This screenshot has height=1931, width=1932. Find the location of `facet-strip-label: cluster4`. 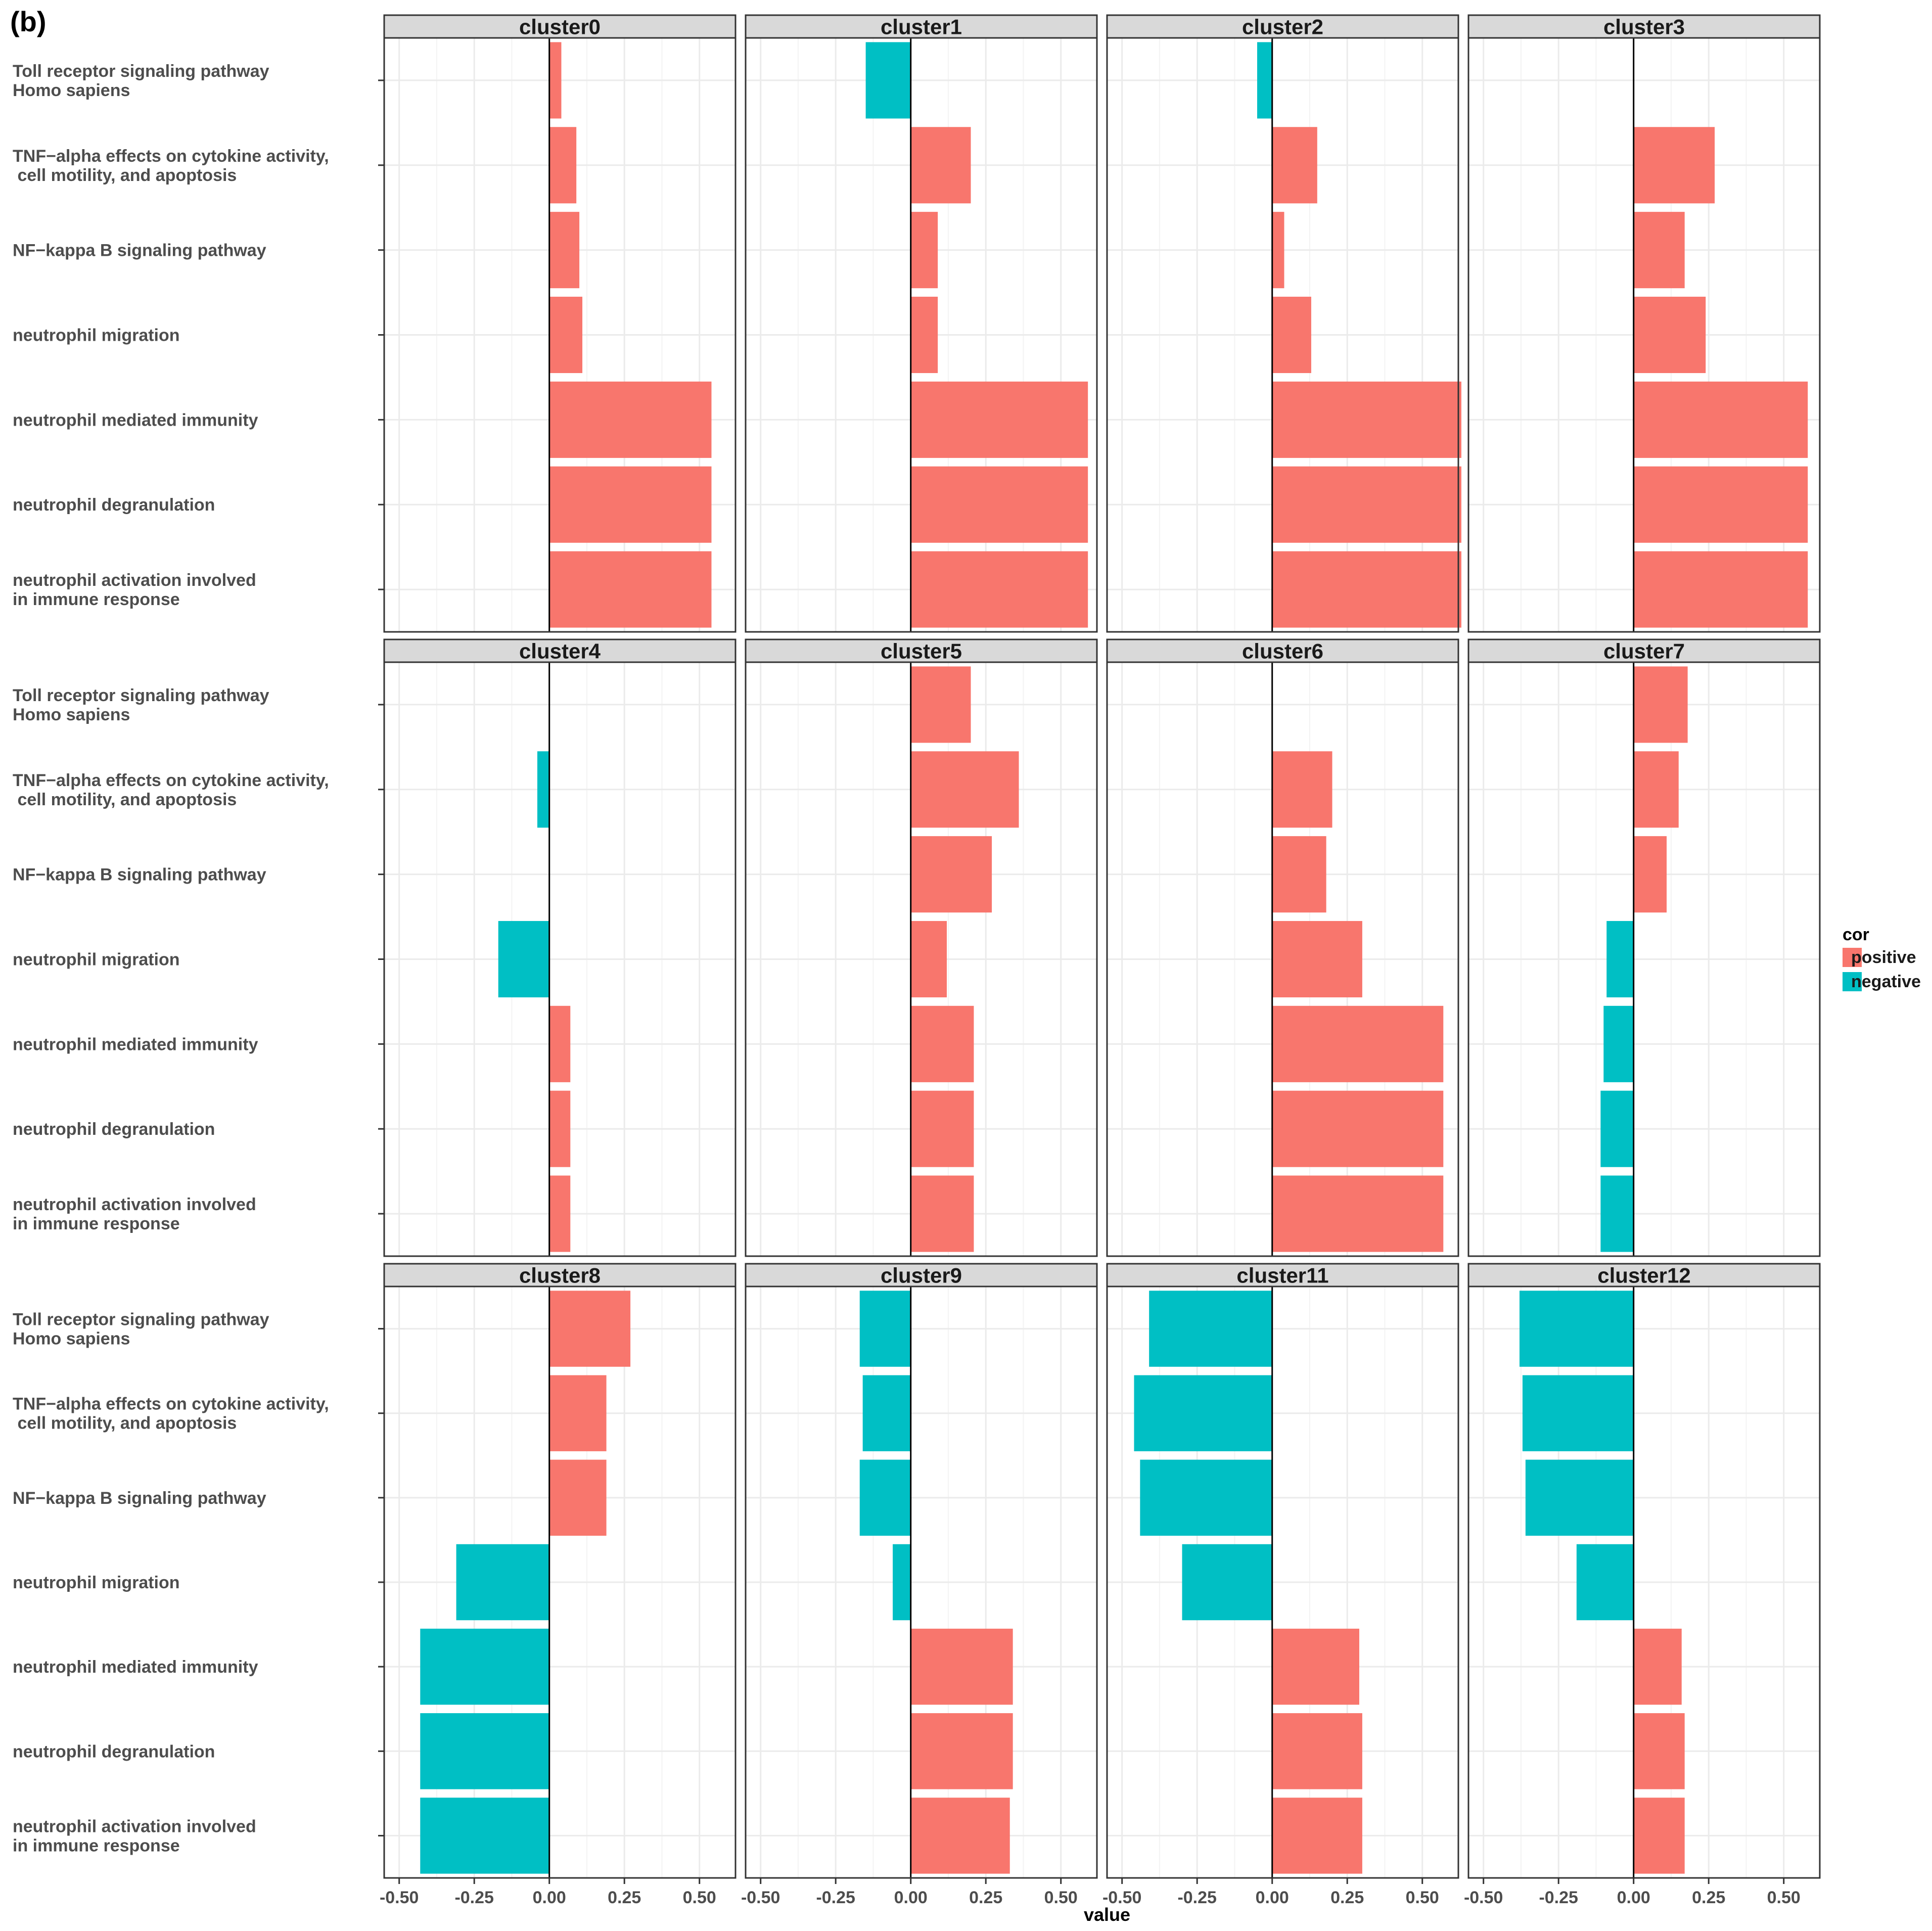

facet-strip-label: cluster4 is located at coordinates (560, 651).